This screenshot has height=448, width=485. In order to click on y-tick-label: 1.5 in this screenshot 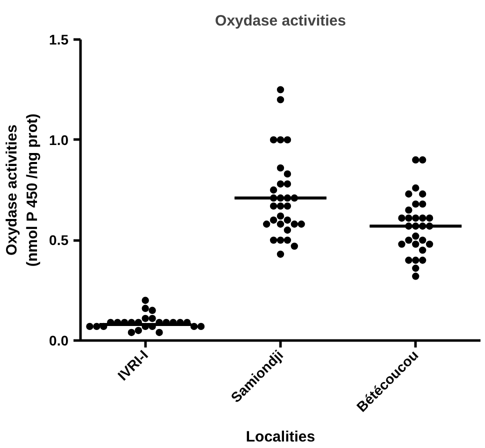, I will do `click(59, 40)`.